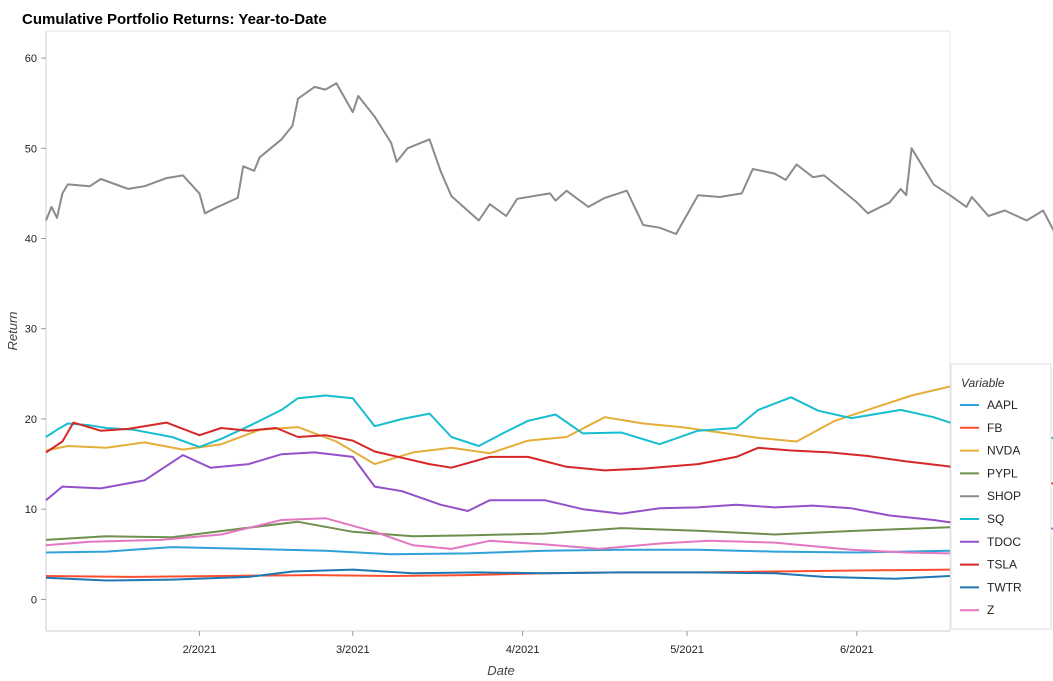  What do you see at coordinates (31, 510) in the screenshot?
I see `y-tick-label: 10` at bounding box center [31, 510].